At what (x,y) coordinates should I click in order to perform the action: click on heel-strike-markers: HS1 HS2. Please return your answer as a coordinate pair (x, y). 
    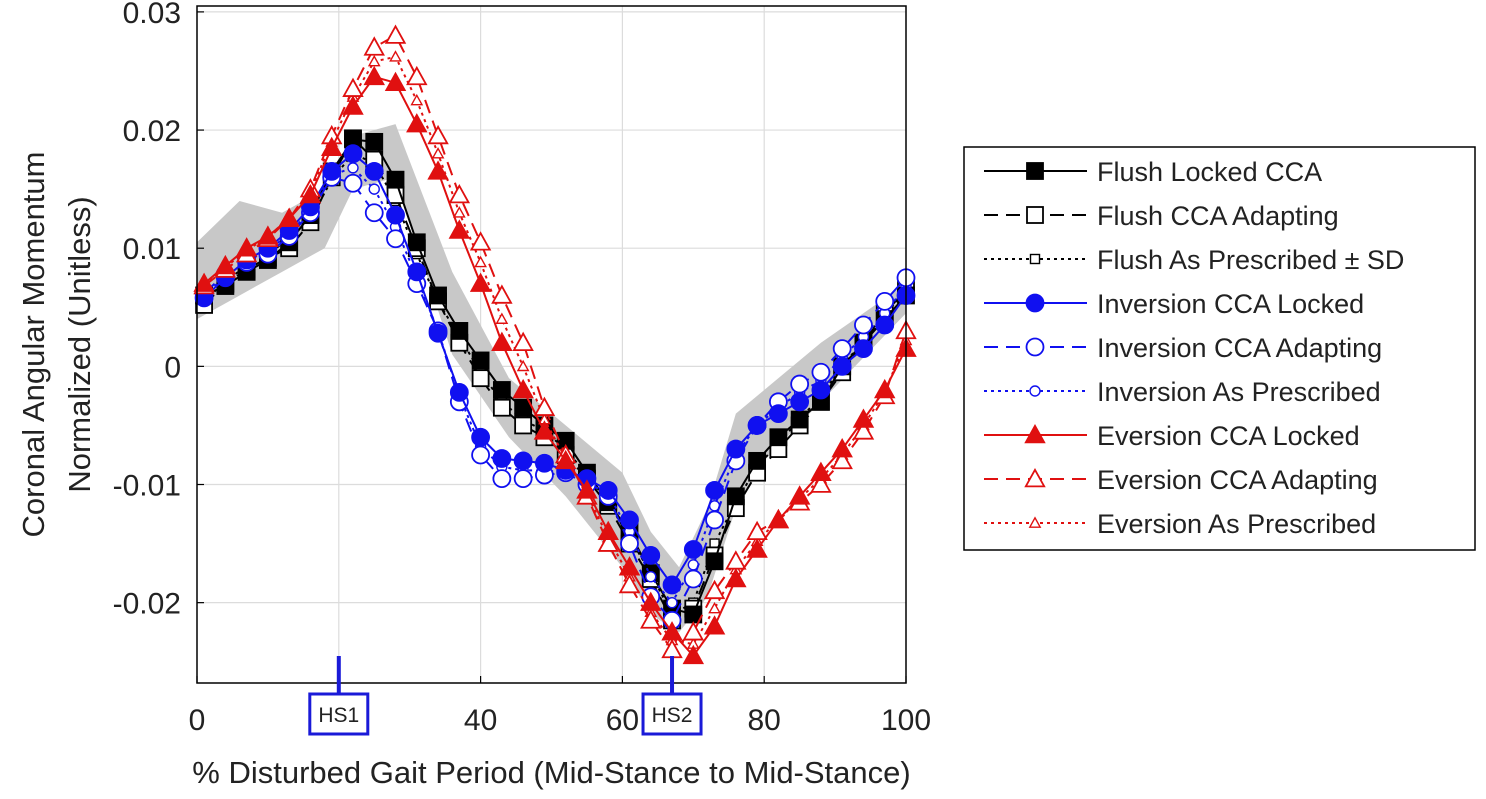
    Looking at the image, I should click on (505, 696).